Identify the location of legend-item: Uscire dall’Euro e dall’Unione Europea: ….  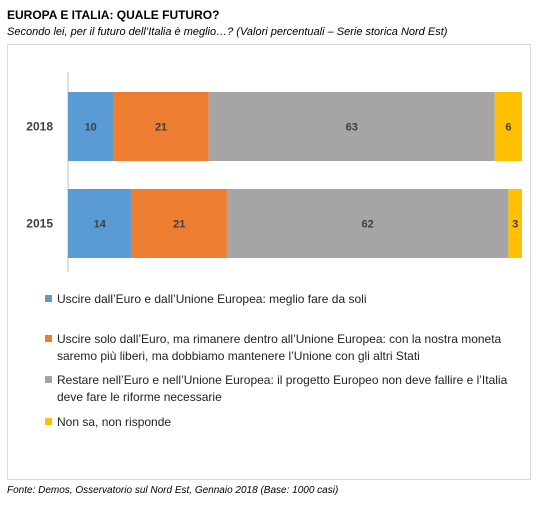
(288, 299).